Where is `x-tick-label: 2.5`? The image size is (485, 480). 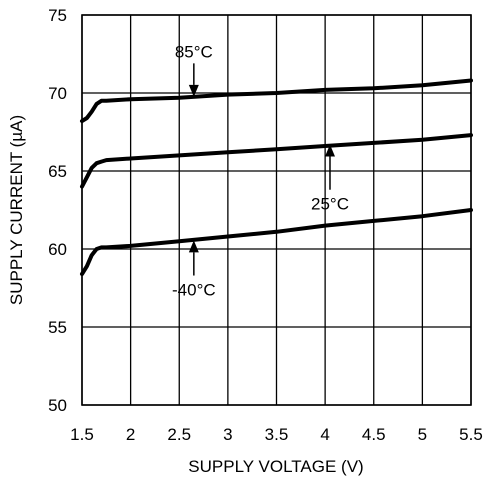 x-tick-label: 2.5 is located at coordinates (179, 434).